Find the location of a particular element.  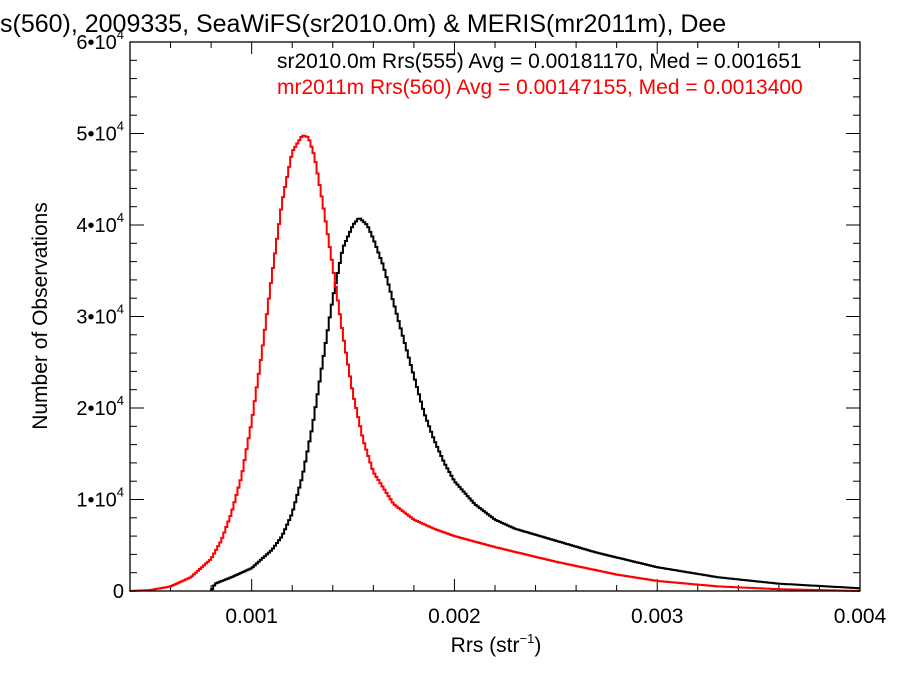

y-tick-label: 0 is located at coordinates (118, 592).